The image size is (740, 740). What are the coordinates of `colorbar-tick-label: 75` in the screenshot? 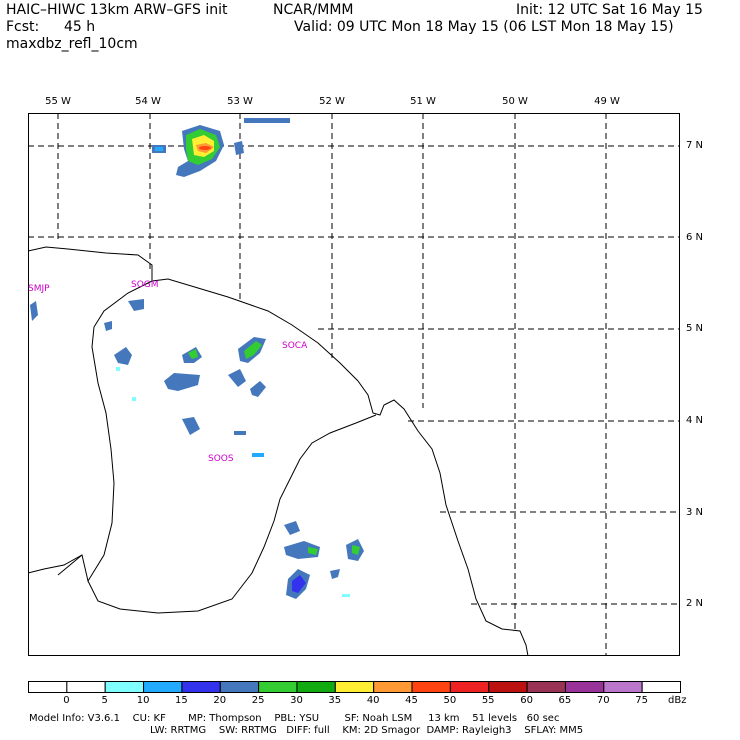 It's located at (641, 700).